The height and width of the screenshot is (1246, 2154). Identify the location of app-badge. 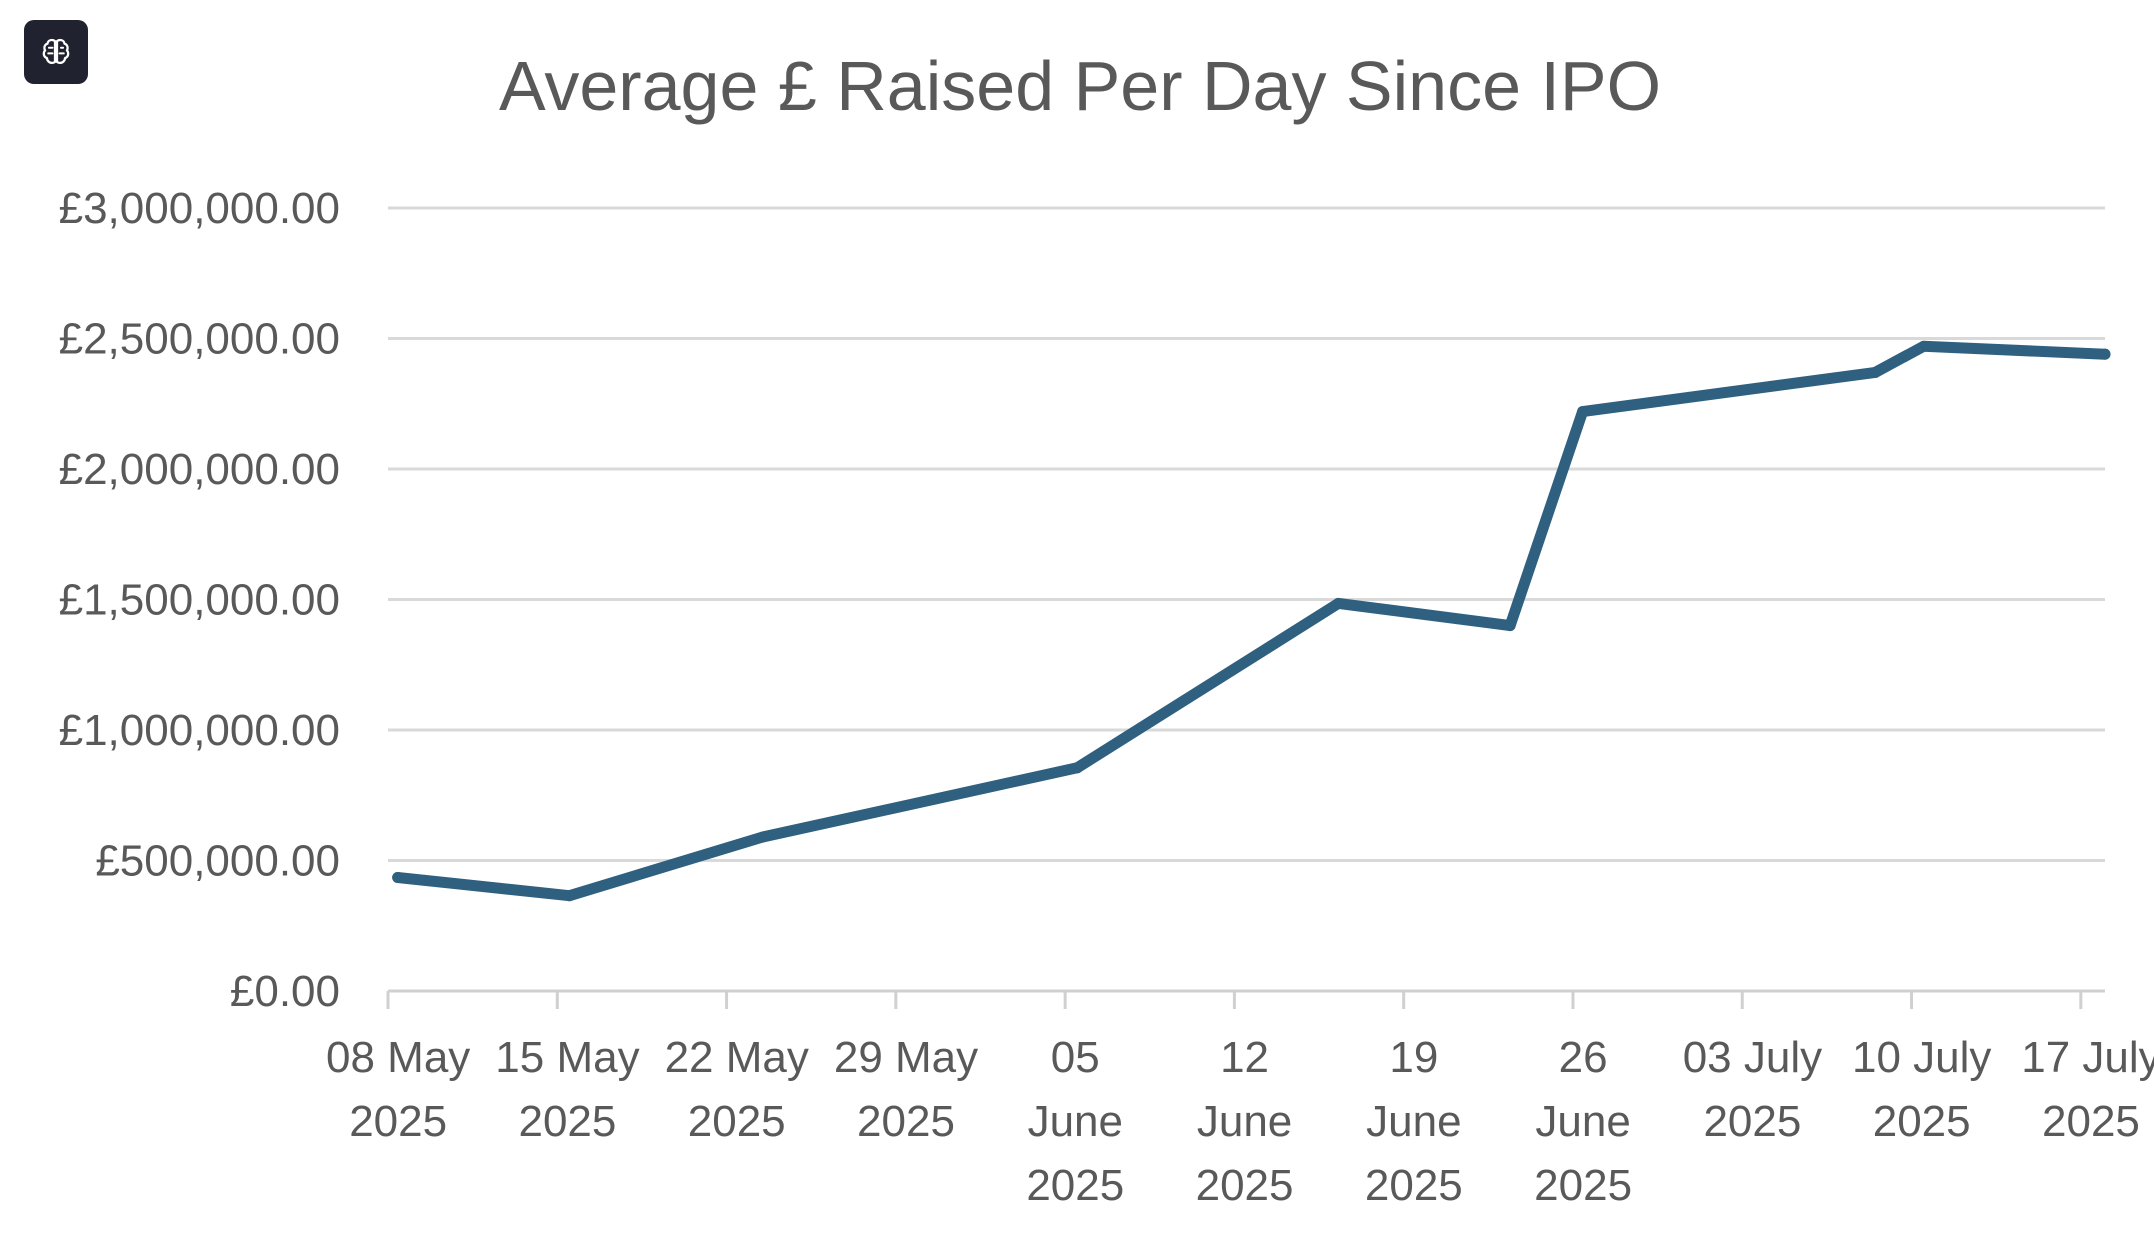
(56, 52).